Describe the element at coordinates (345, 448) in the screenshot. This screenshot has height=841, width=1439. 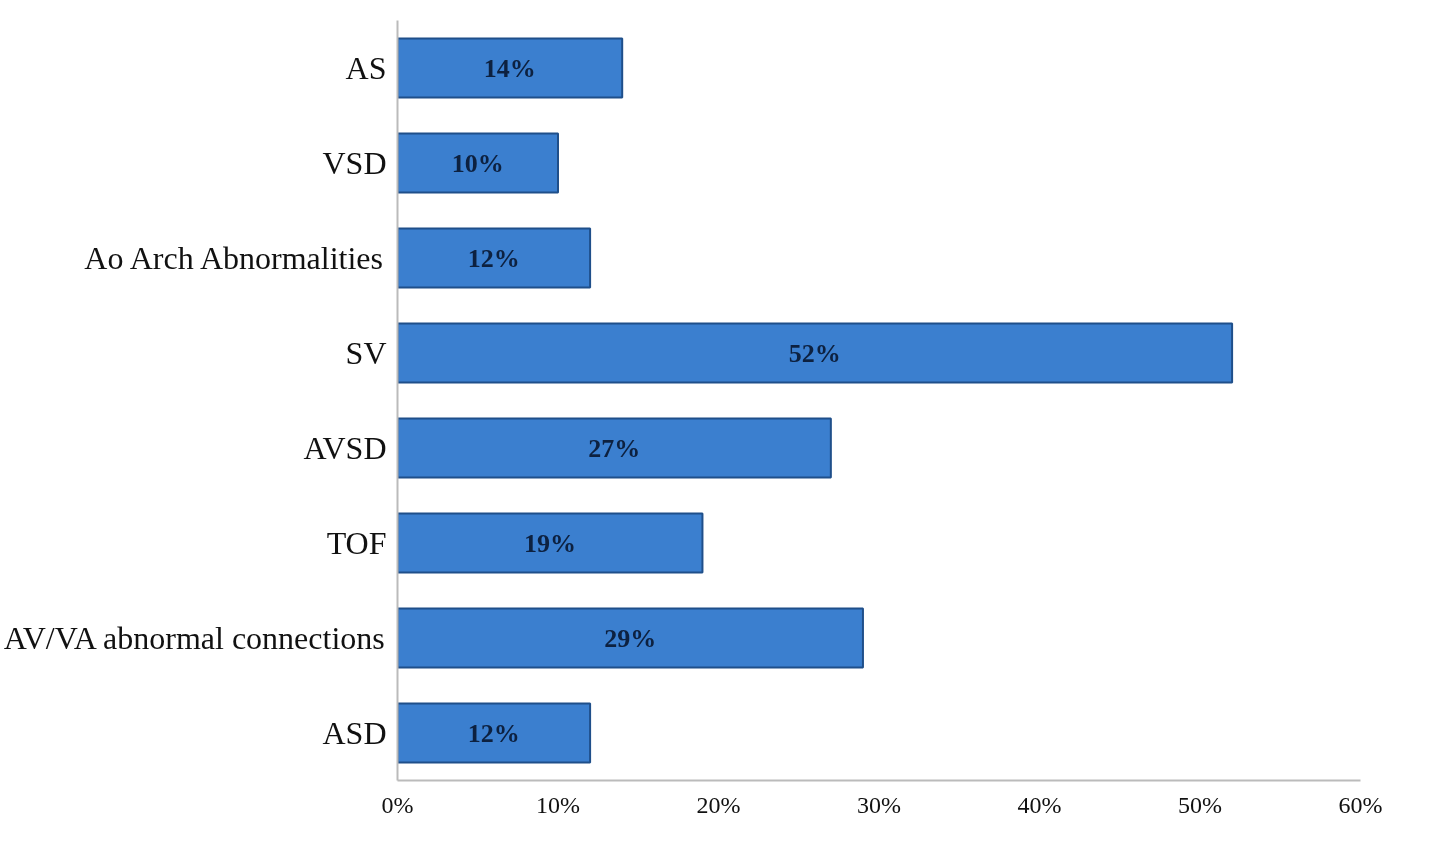
I see `y-tick-label: AVSD` at that location.